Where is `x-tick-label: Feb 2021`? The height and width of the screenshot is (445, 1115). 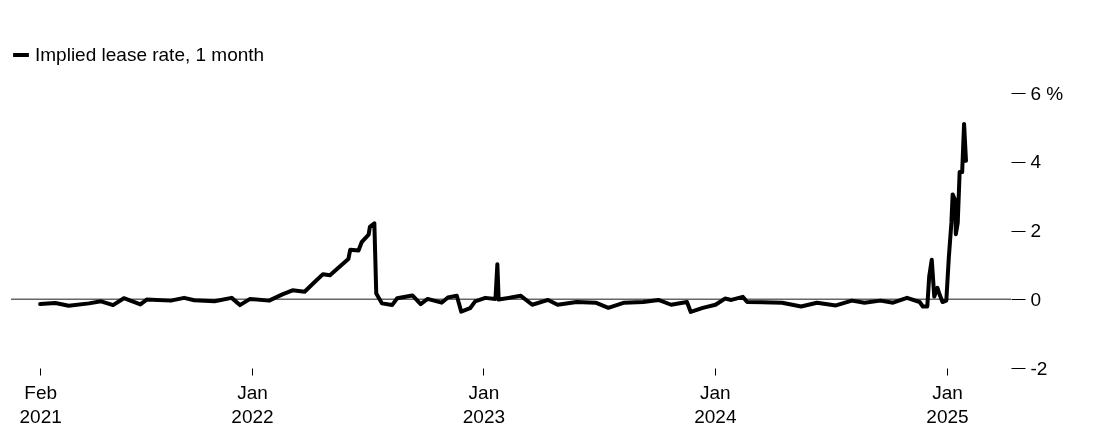
x-tick-label: Feb 2021 is located at coordinates (40, 404).